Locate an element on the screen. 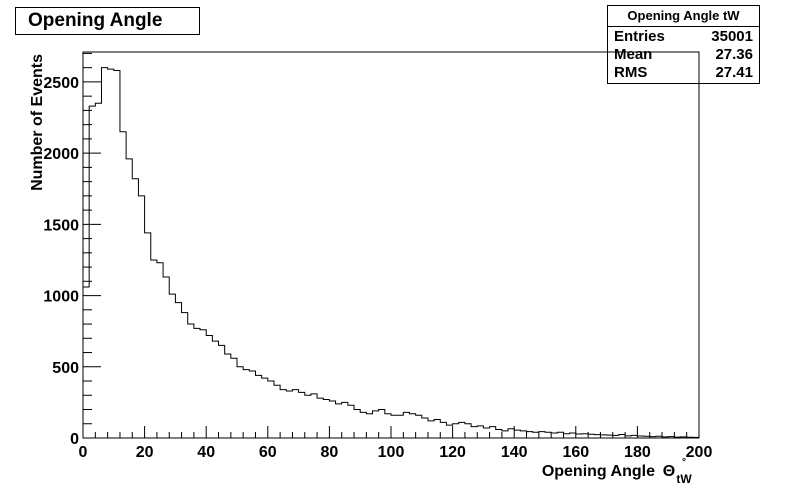  stats-row-entries: Entries 35001 is located at coordinates (683, 36).